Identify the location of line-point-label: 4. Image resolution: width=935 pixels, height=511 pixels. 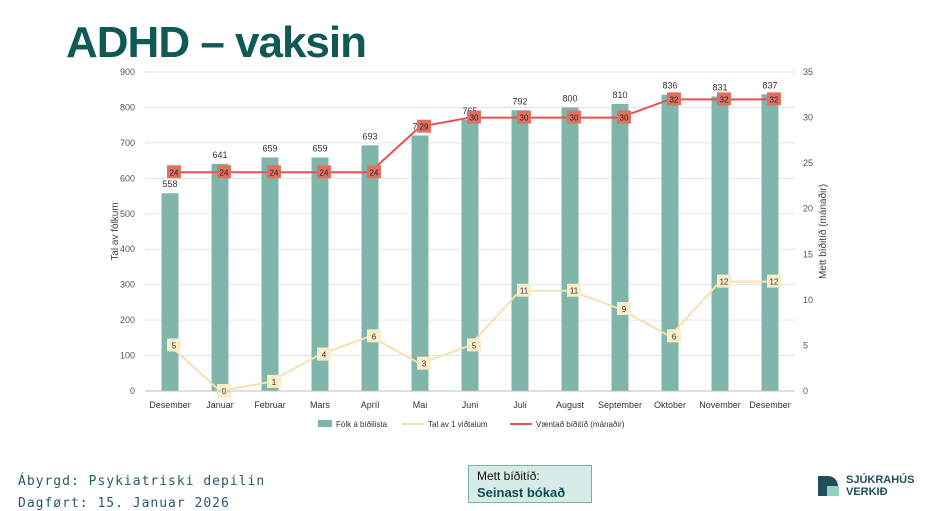
(324, 355).